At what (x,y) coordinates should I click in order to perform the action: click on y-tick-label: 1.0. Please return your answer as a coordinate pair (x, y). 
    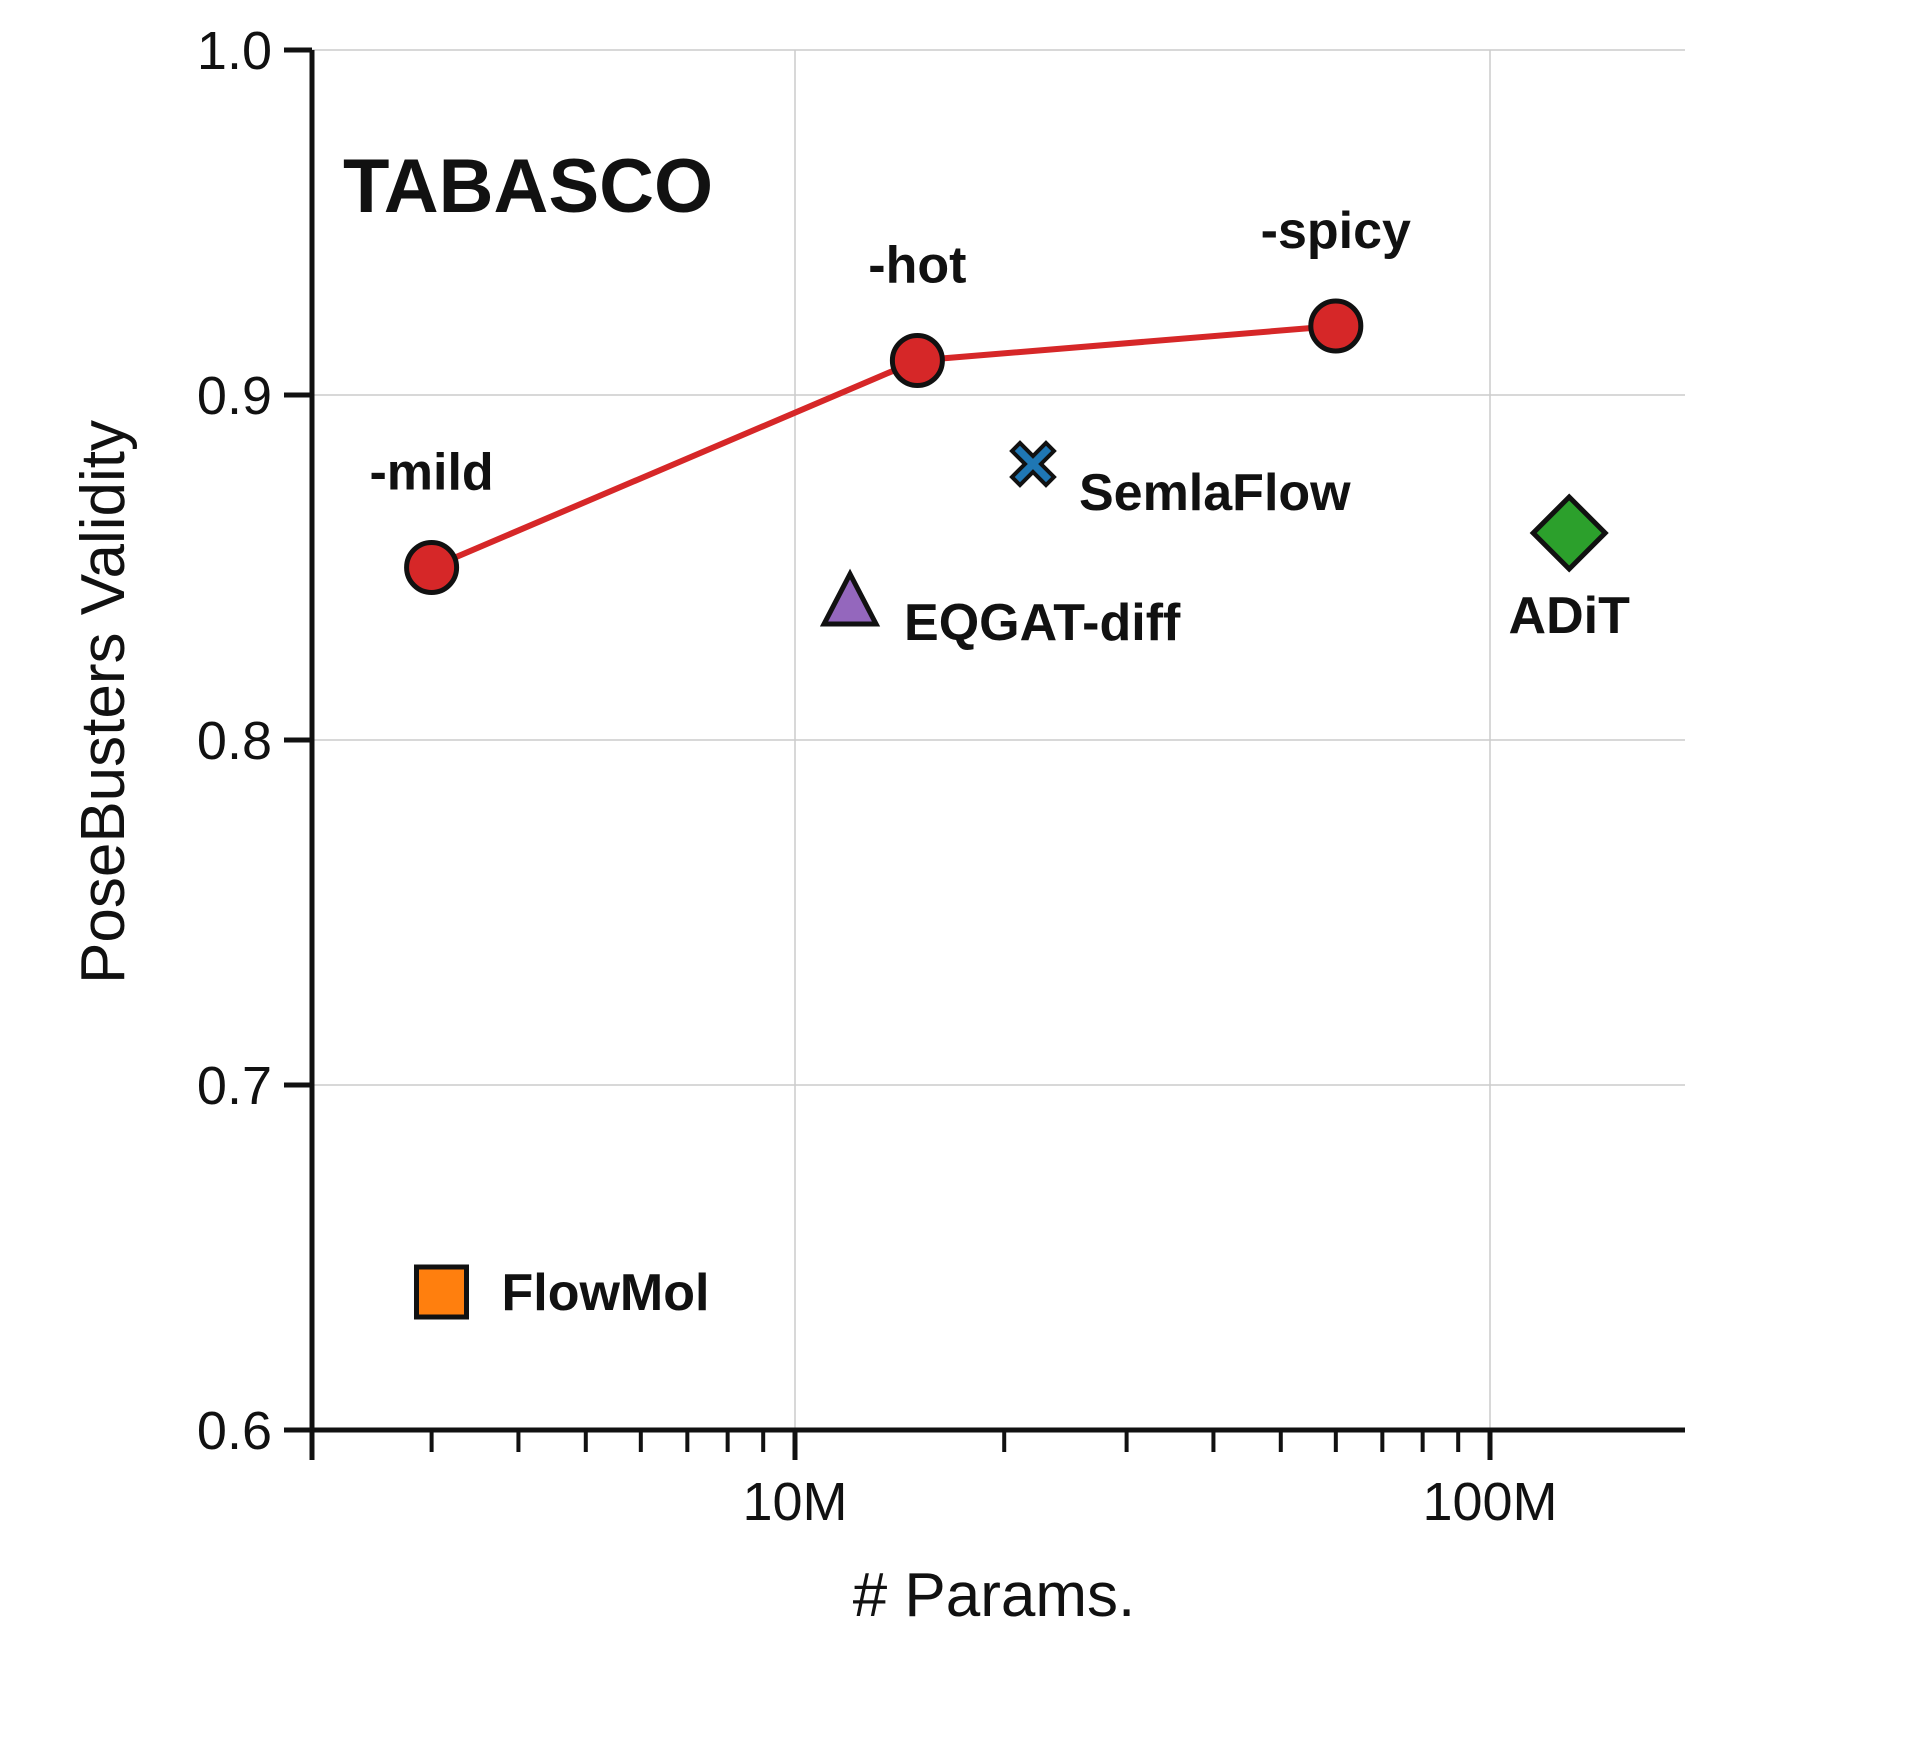
    Looking at the image, I should click on (234, 51).